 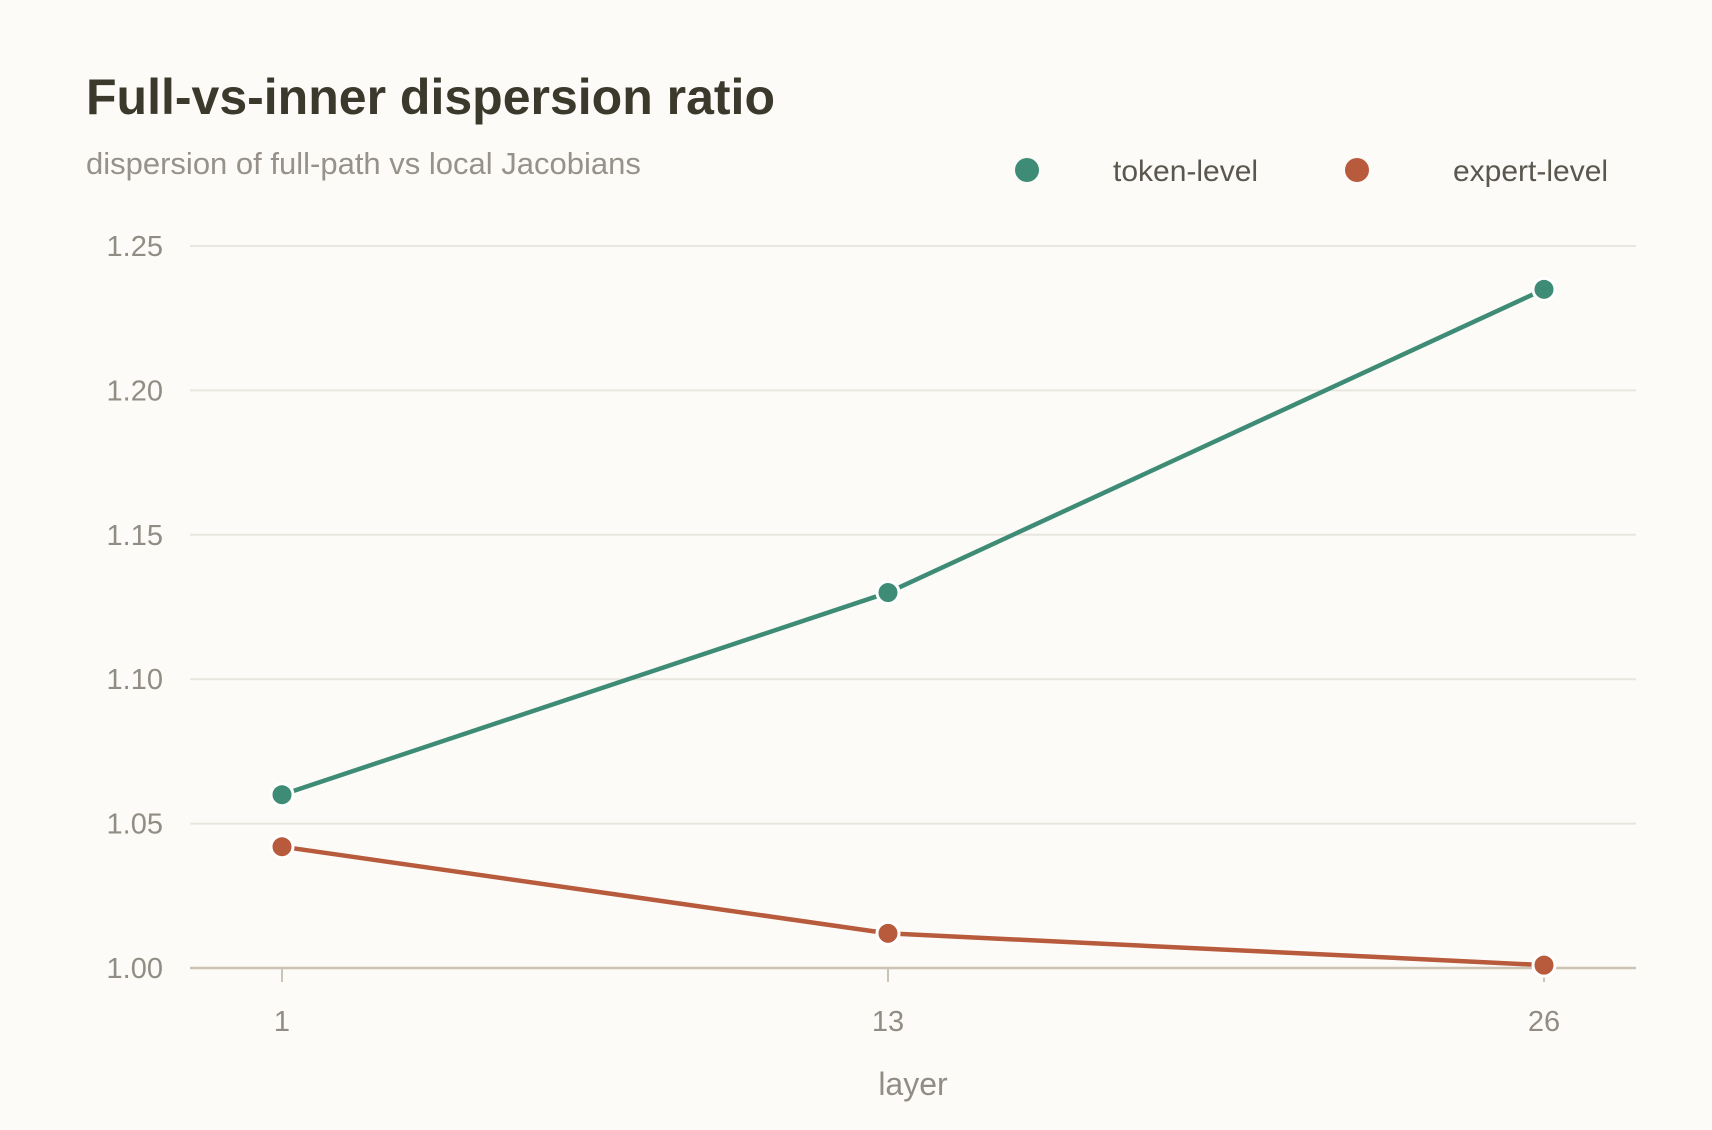 What do you see at coordinates (917, 1003) in the screenshot?
I see `x-axis-ticks: 1 13 26` at bounding box center [917, 1003].